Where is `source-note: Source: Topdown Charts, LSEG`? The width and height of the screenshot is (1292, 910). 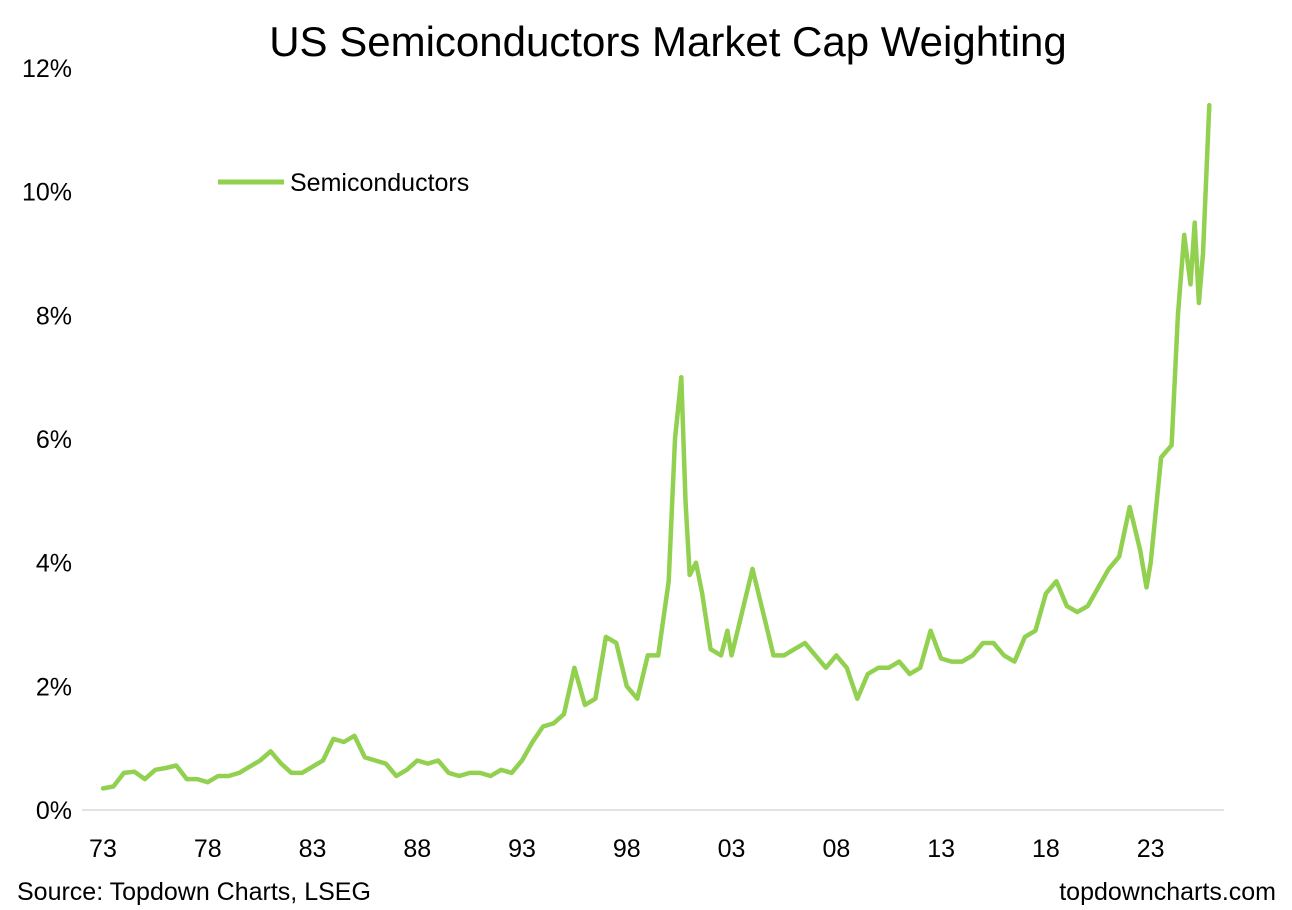
source-note: Source: Topdown Charts, LSEG is located at coordinates (194, 892).